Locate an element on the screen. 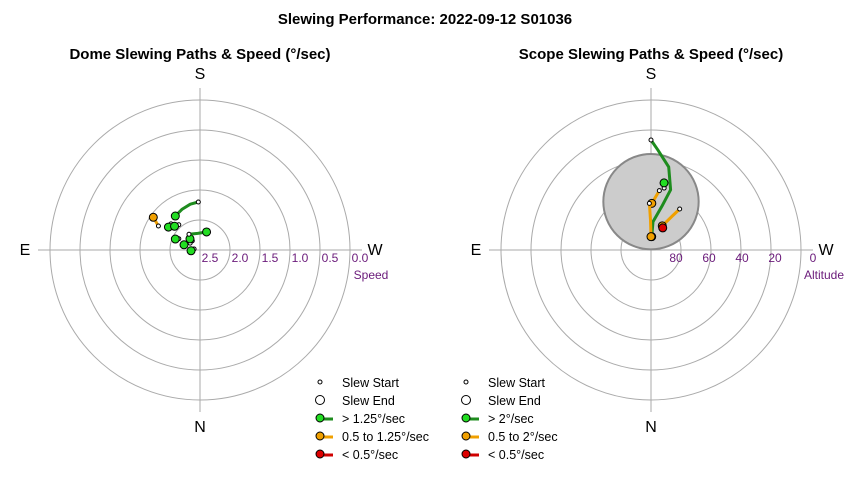 This screenshot has height=480, width=850. dome-legend-medium-marker is located at coordinates (320, 436).